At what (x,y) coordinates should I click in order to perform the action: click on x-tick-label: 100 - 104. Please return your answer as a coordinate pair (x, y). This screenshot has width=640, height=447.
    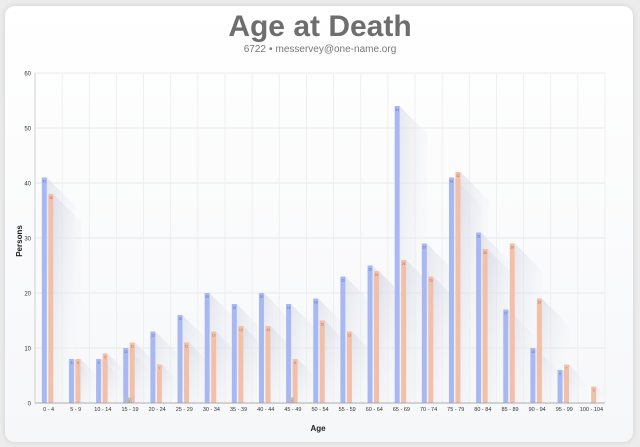
    Looking at the image, I should click on (591, 410).